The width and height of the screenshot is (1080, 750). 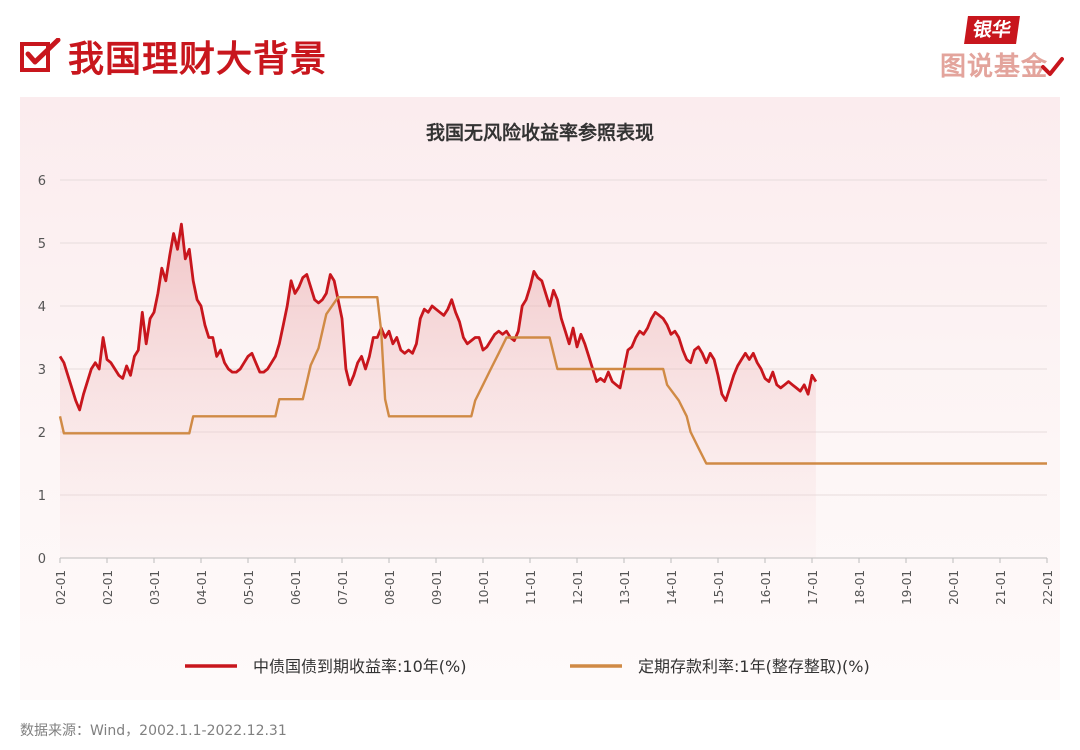 What do you see at coordinates (155, 587) in the screenshot?
I see `x-tick-label: 03-01` at bounding box center [155, 587].